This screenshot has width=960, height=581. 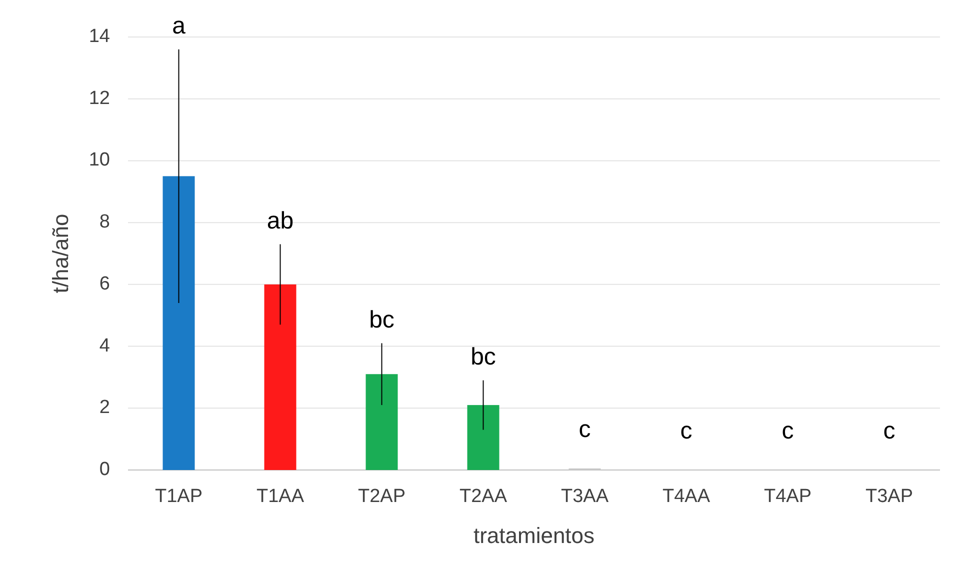 I want to click on y-tick-label: 6, so click(x=104, y=283).